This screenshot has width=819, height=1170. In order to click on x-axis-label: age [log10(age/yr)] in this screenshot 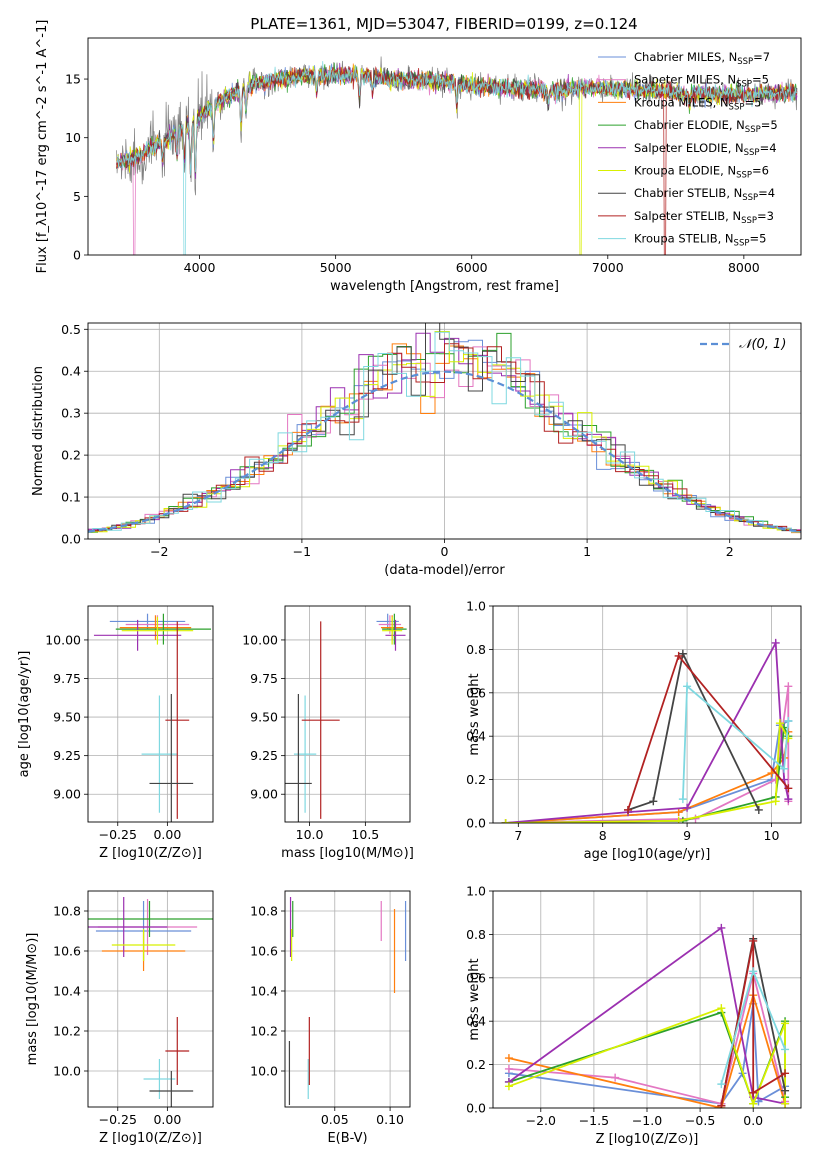, I will do `click(647, 854)`.